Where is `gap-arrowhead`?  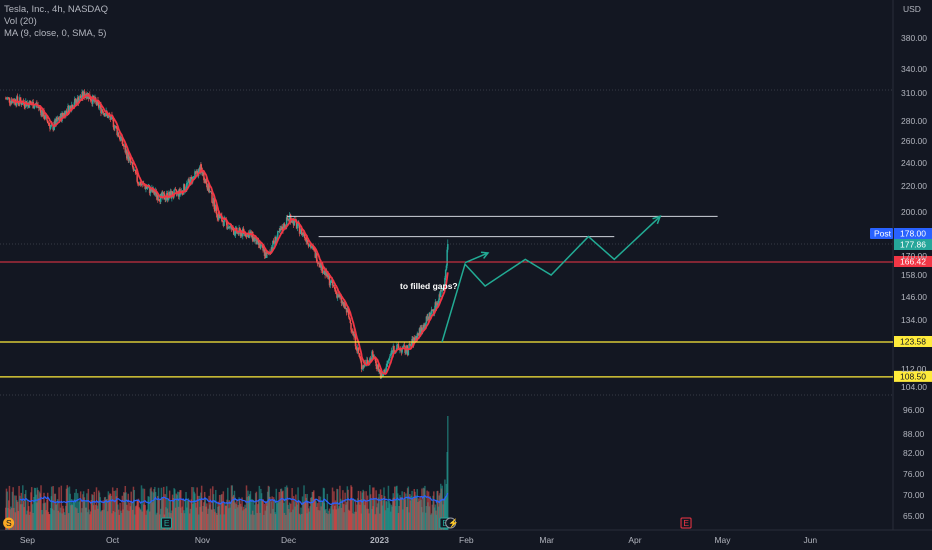 gap-arrowhead is located at coordinates (485, 255).